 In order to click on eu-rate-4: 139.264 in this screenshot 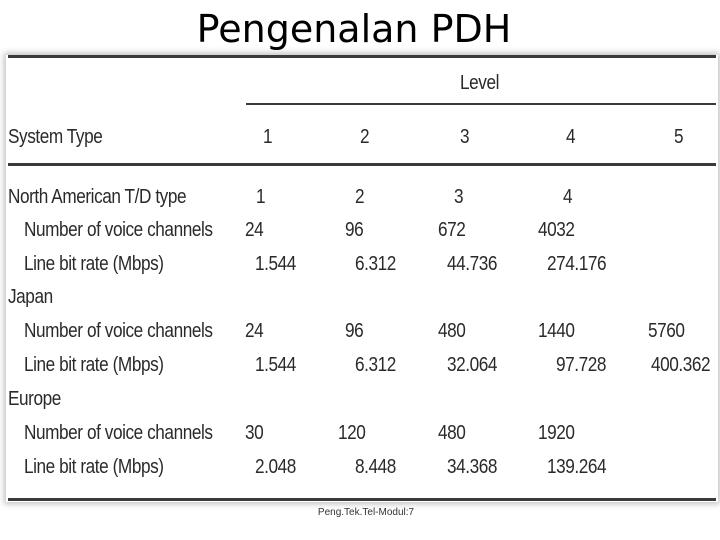, I will do `click(577, 467)`.